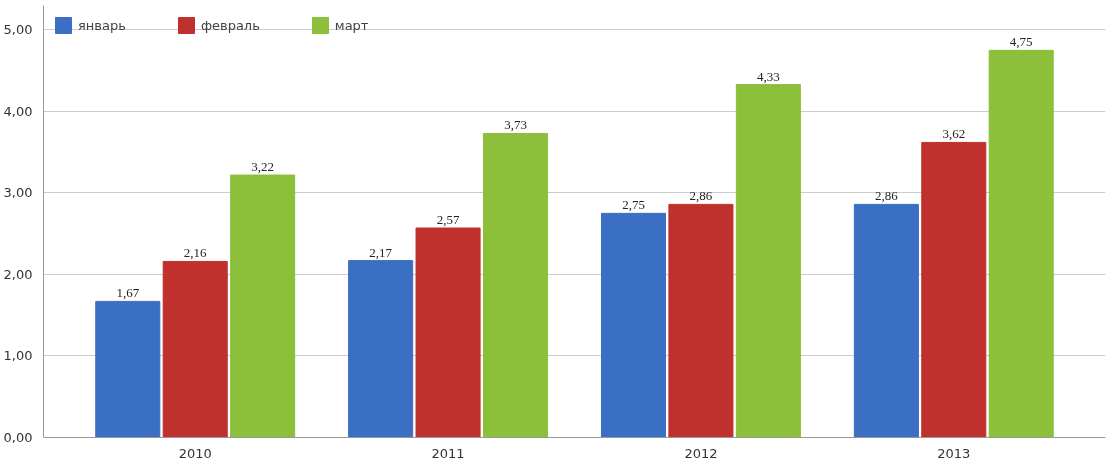 This screenshot has width=1117, height=468. Describe the element at coordinates (18, 111) in the screenshot. I see `y-tick-label: 4,00` at that location.